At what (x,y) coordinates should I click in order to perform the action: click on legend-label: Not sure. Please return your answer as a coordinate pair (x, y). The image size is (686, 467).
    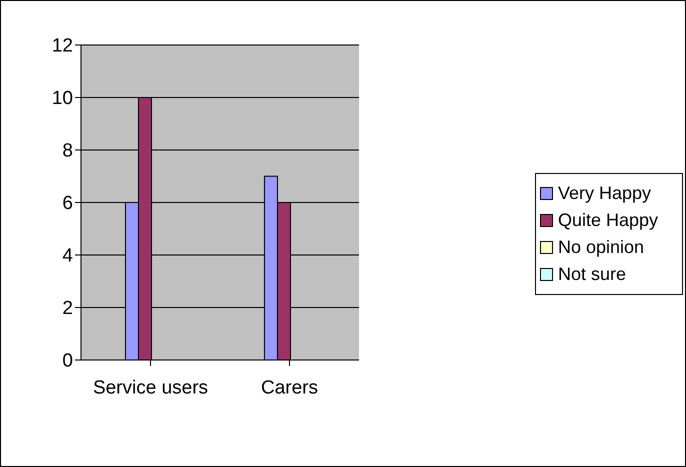
    Looking at the image, I should click on (592, 274).